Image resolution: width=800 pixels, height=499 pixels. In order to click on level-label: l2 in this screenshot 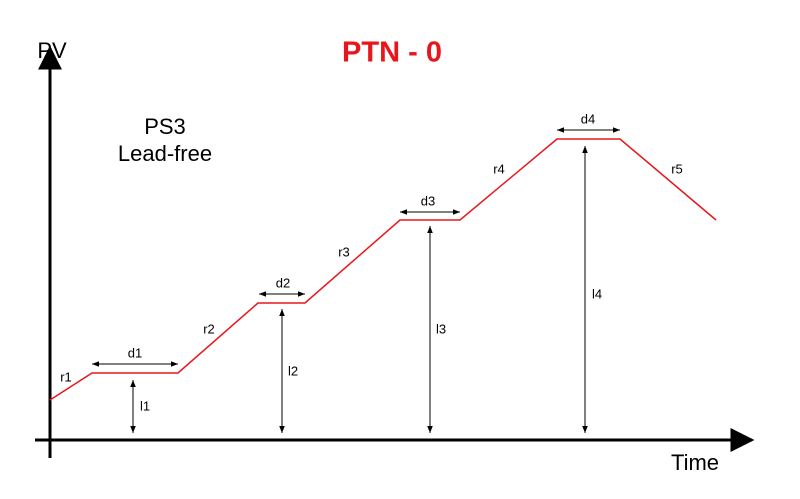, I will do `click(293, 370)`.